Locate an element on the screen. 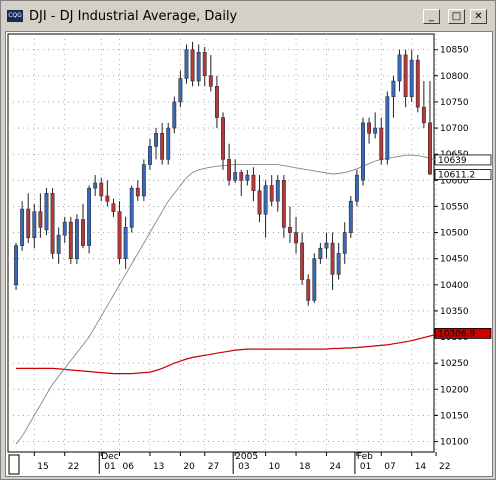  scroll-box is located at coordinates (14, 464).